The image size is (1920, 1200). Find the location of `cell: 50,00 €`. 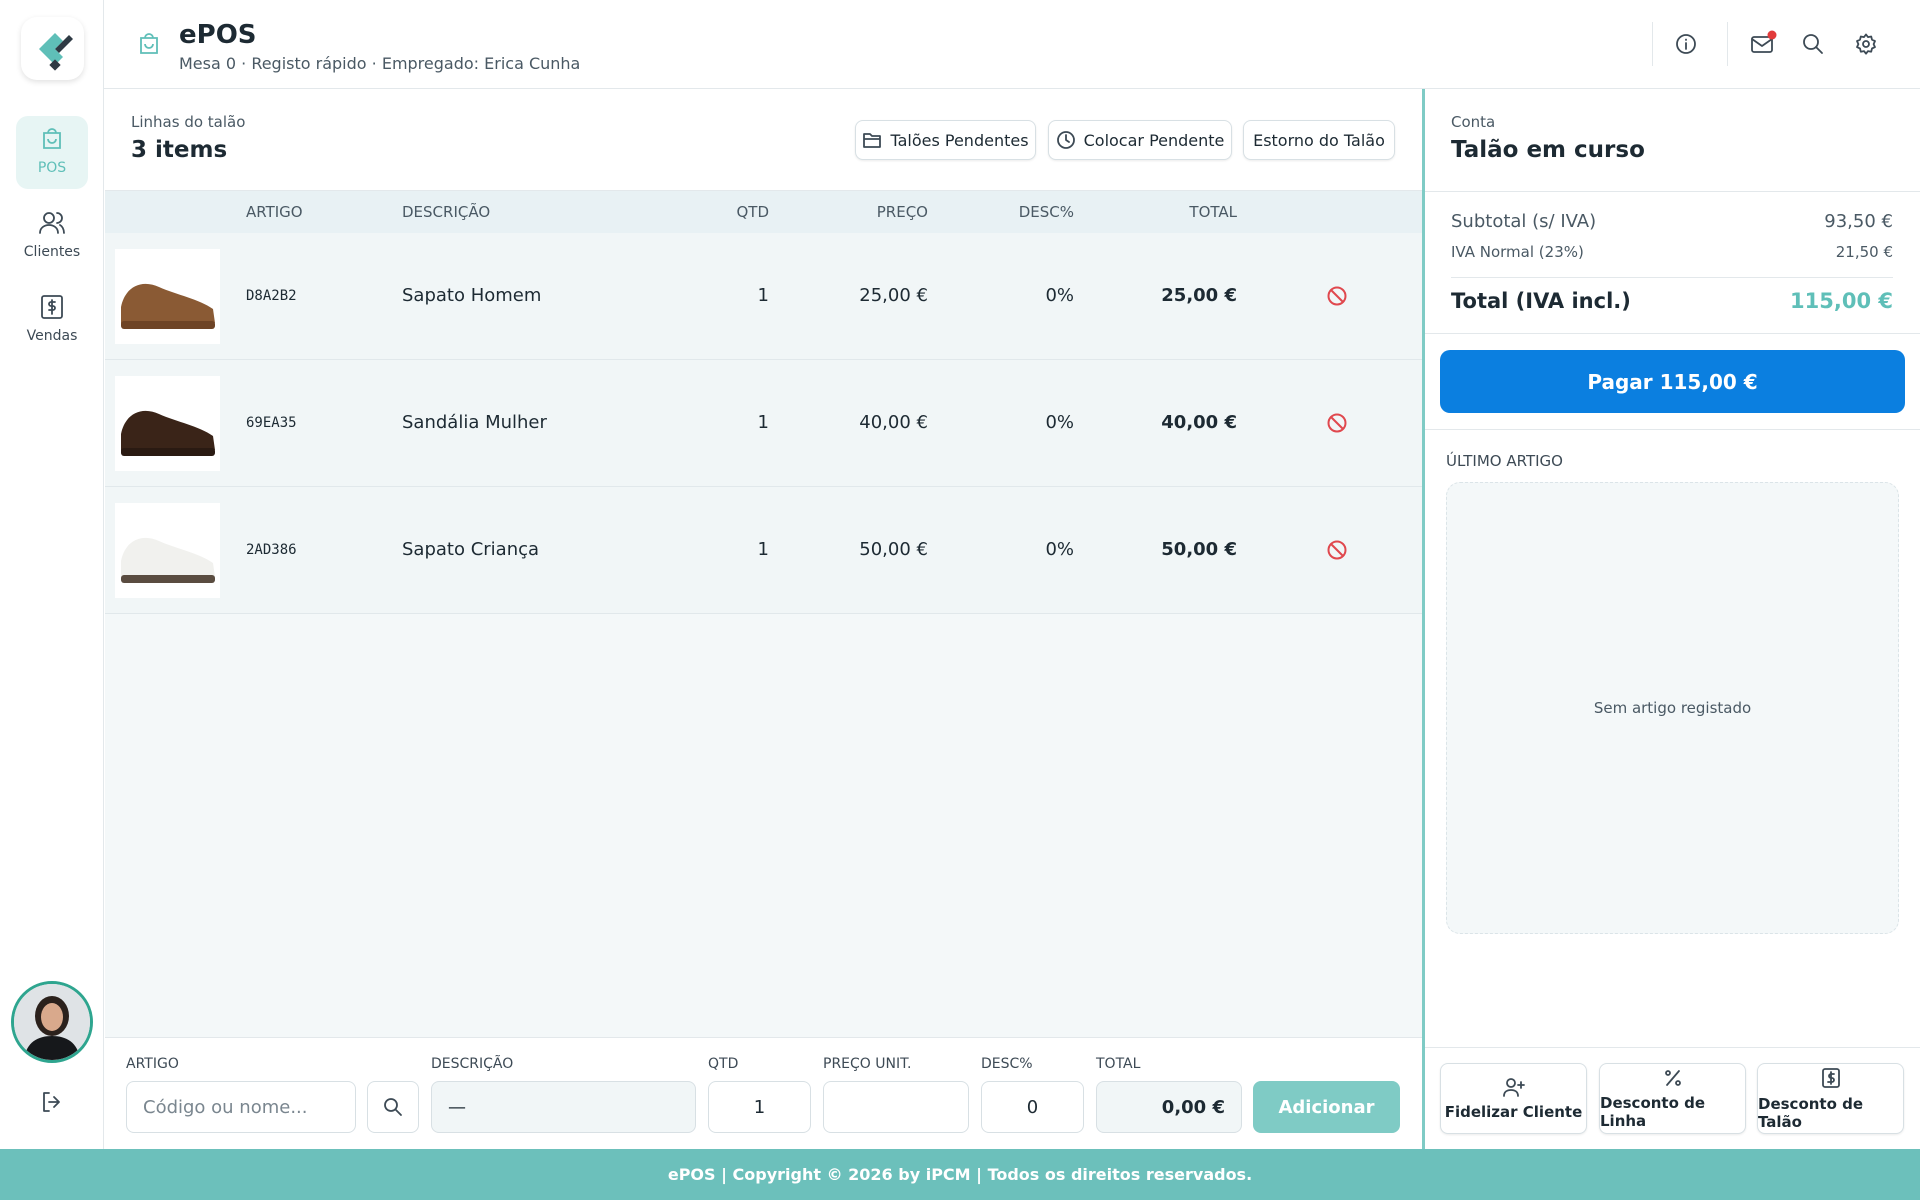

cell: 50,00 € is located at coordinates (893, 549).